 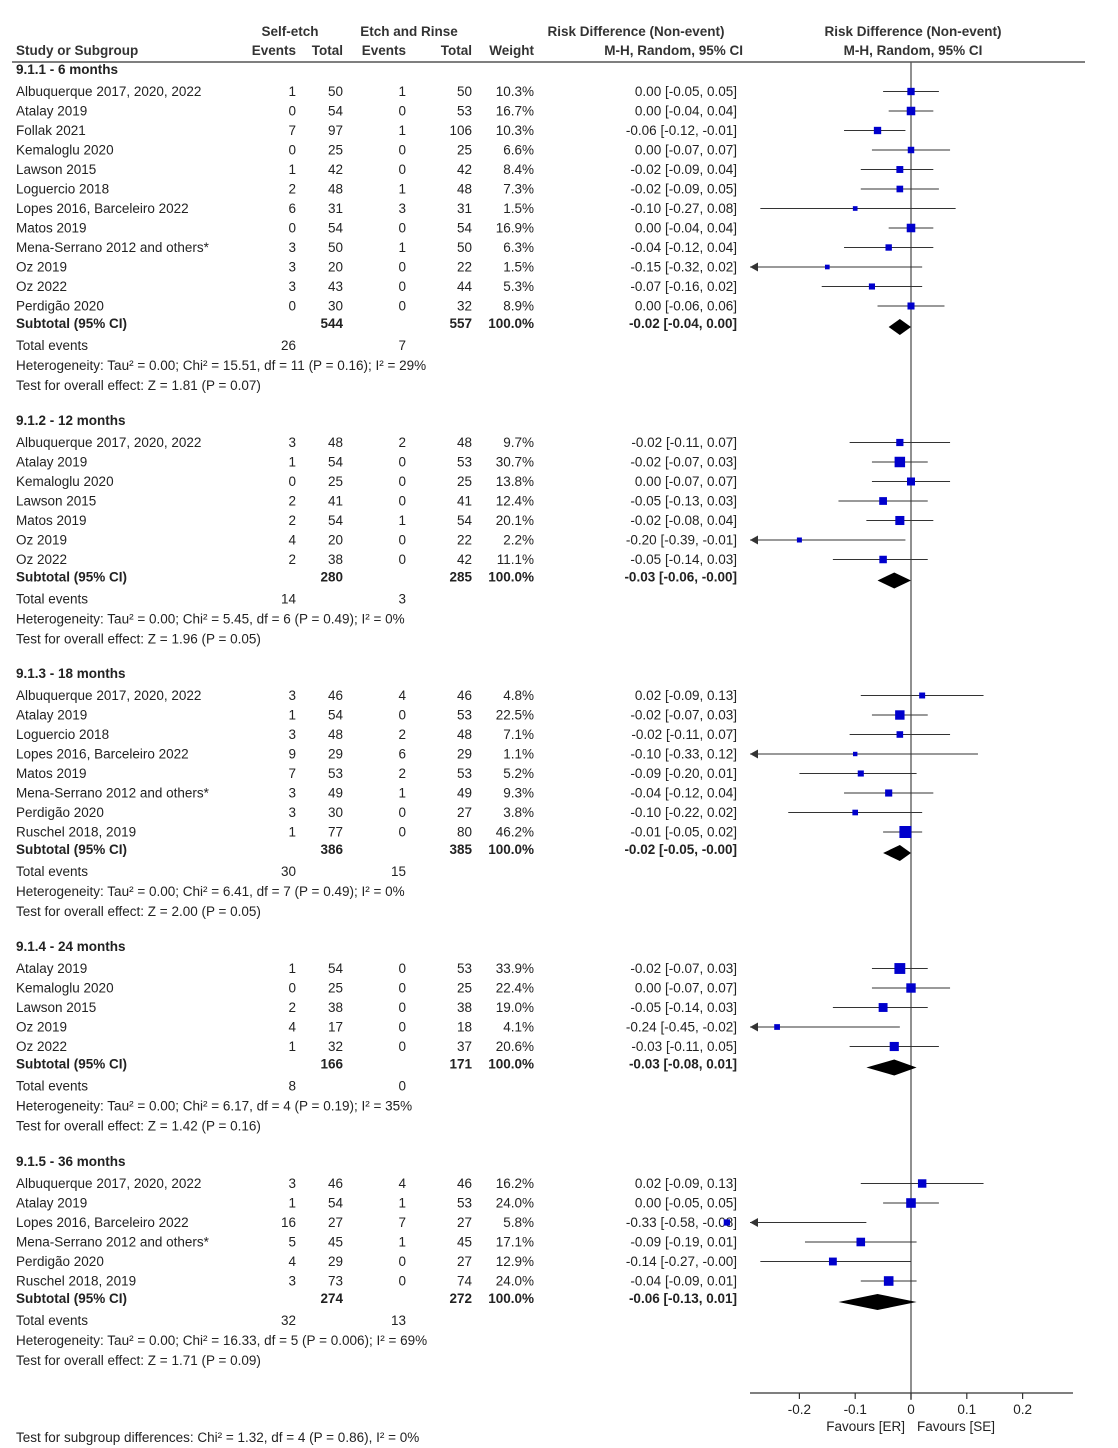 I want to click on study-events-er: 4, so click(x=402, y=695).